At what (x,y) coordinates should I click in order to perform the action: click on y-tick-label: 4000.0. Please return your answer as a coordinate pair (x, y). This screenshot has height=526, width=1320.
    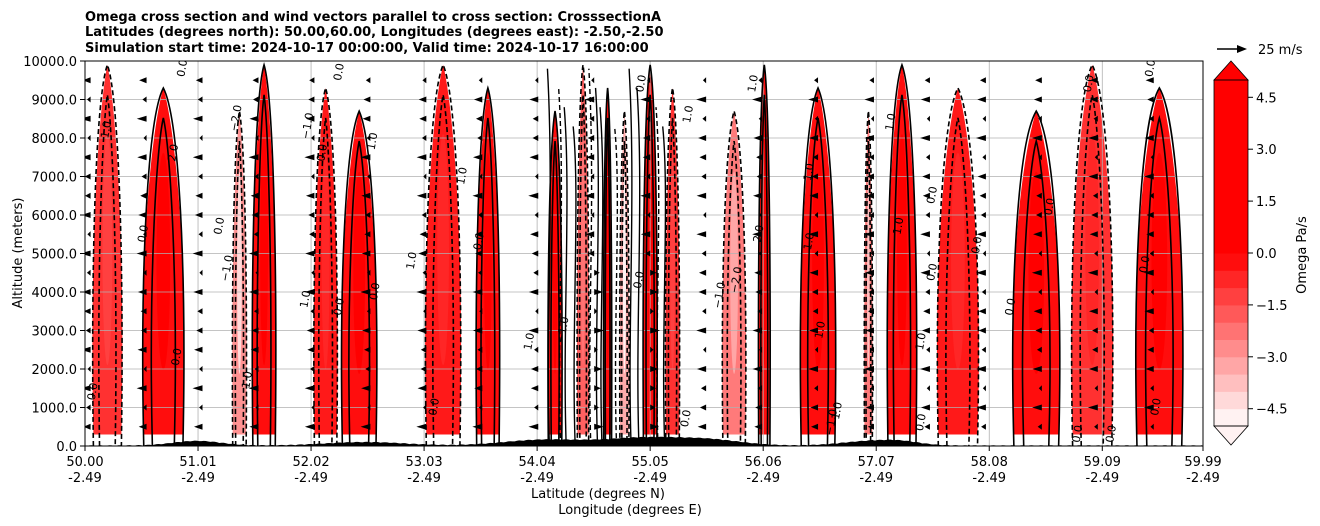
    Looking at the image, I should click on (55, 293).